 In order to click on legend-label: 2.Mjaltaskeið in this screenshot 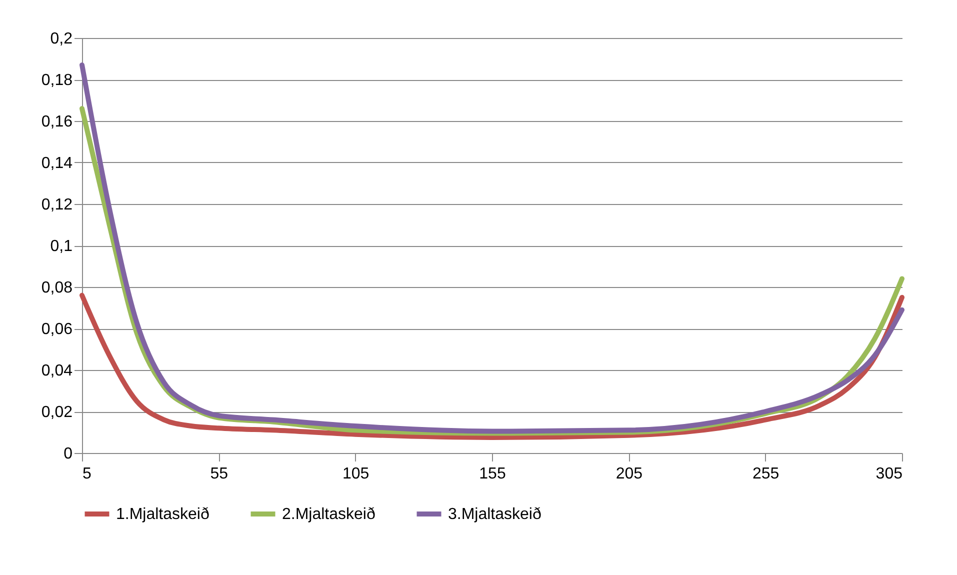, I will do `click(329, 514)`.